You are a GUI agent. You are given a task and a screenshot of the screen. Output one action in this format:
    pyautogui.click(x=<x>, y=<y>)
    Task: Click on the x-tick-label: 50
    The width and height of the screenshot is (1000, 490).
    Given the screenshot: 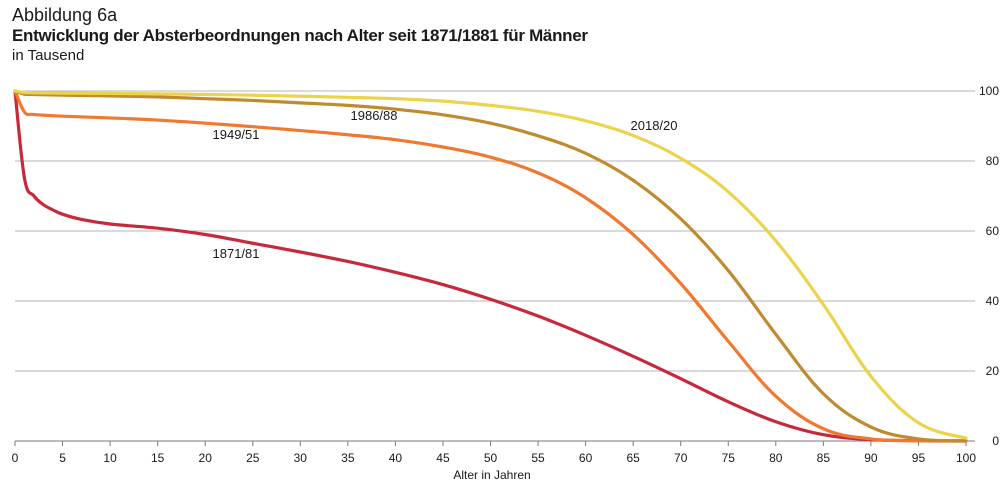 What is the action you would take?
    pyautogui.click(x=491, y=458)
    